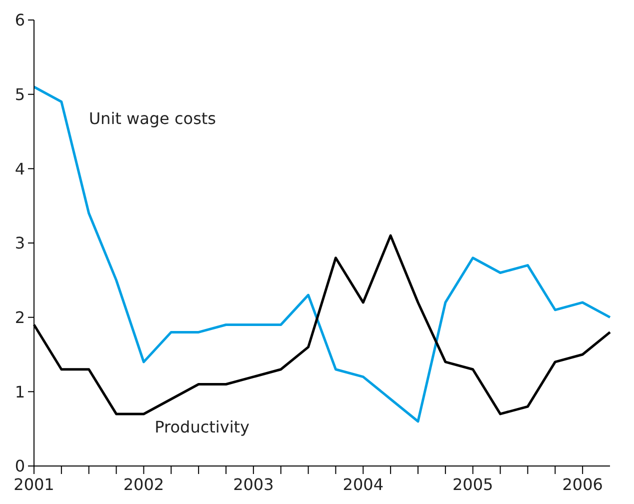 This screenshot has height=504, width=634. Describe the element at coordinates (19, 20) in the screenshot. I see `y-tick-label: 6` at that location.